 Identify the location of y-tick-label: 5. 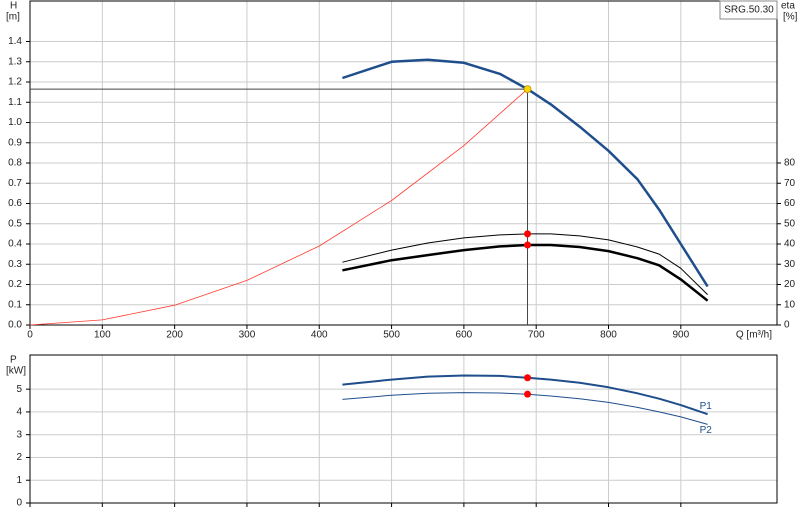
(19, 389).